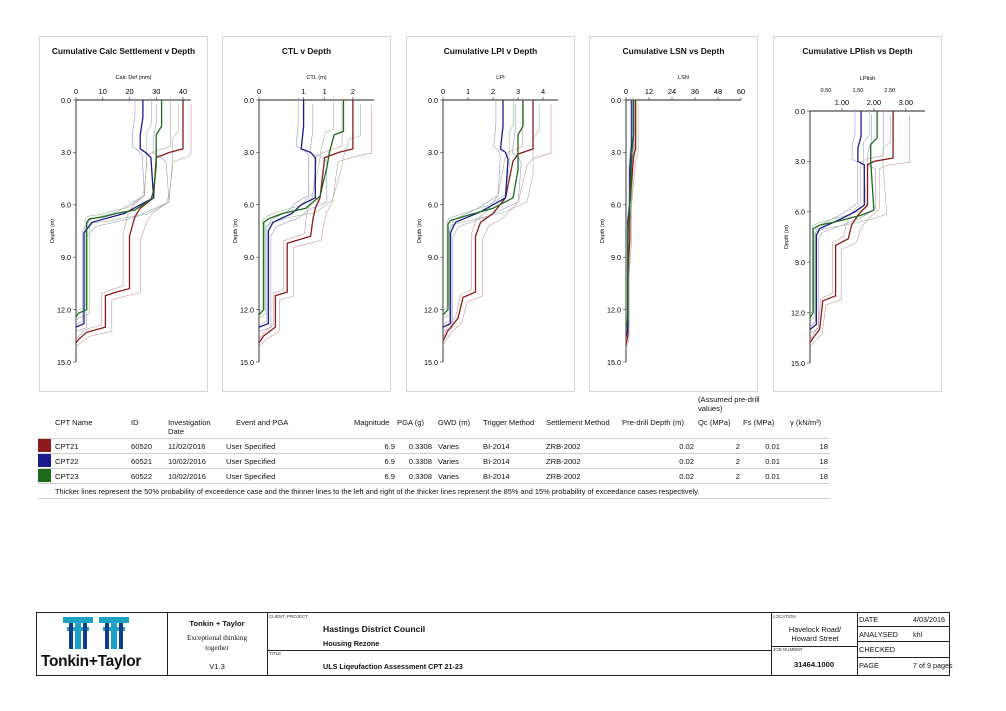 The height and width of the screenshot is (711, 1006). Describe the element at coordinates (91, 661) in the screenshot. I see `logo-wordmark: Tonkin+Taylor` at that location.